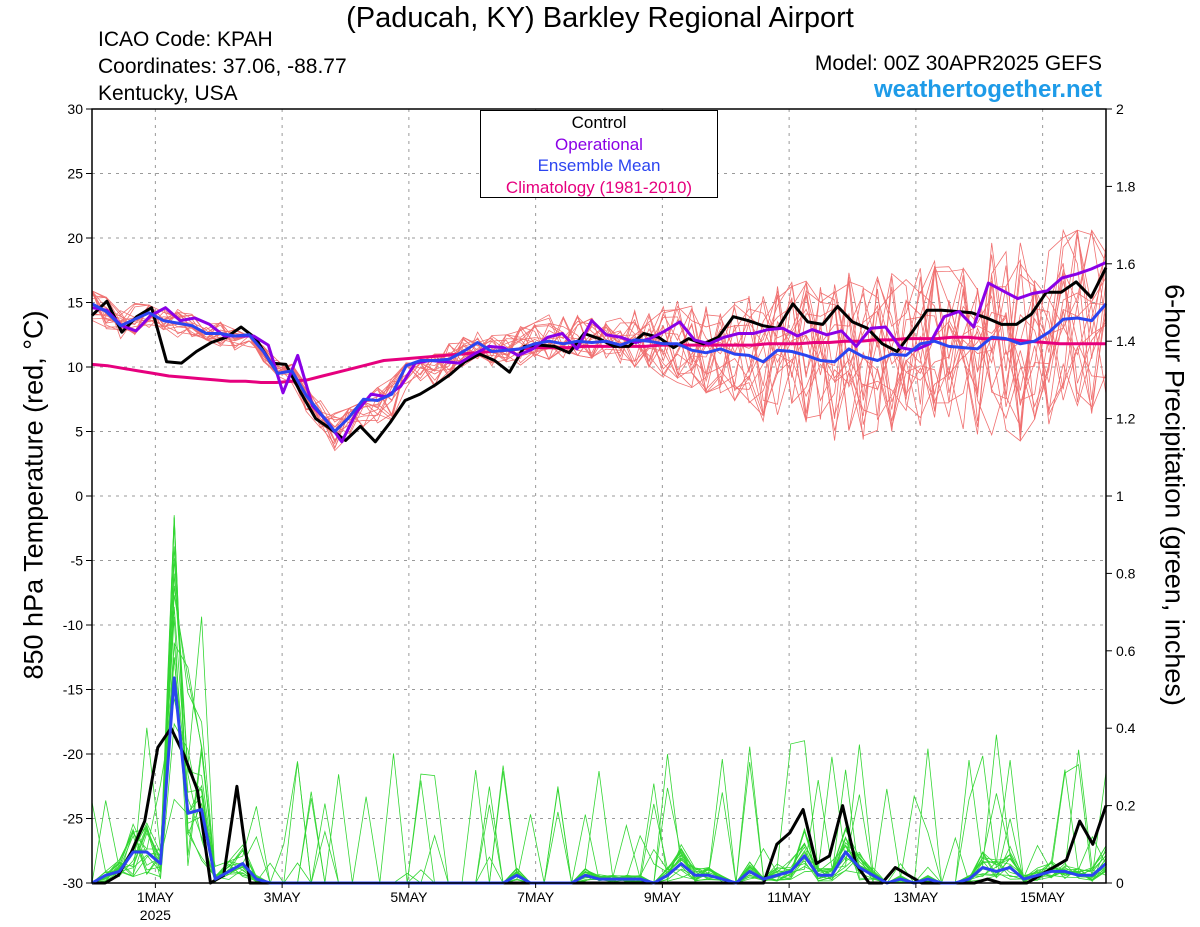 This screenshot has width=1200, height=927. I want to click on coordinates: Coordinates: 37.06, -88.77, so click(222, 66).